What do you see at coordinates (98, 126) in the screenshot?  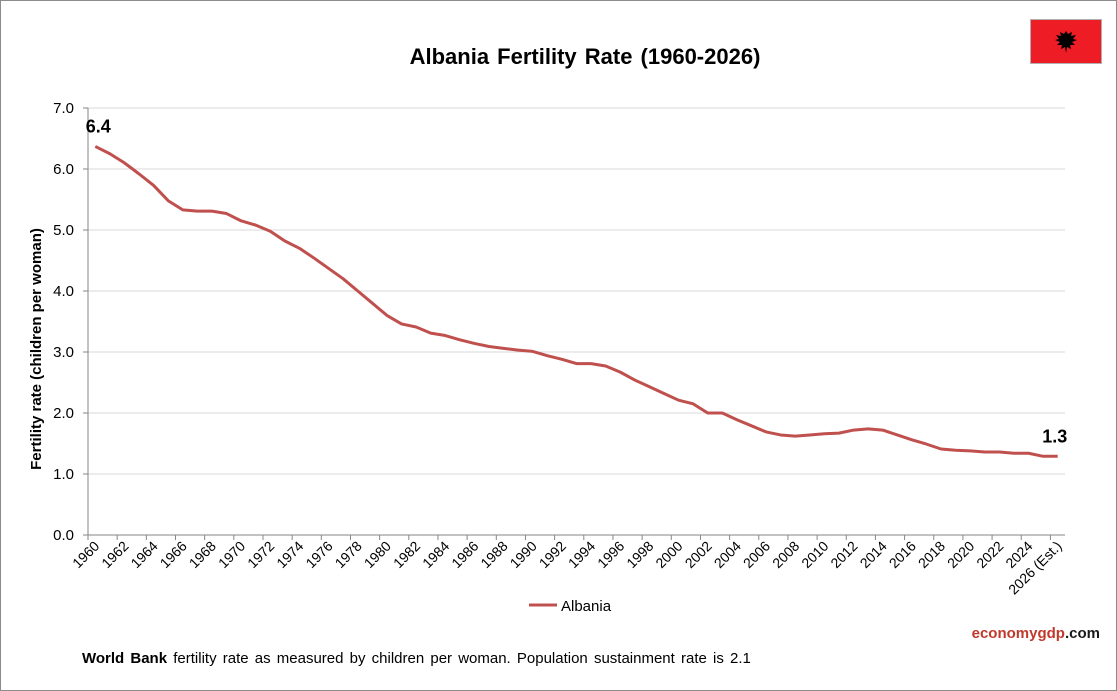 I see `data-label: 6.4` at bounding box center [98, 126].